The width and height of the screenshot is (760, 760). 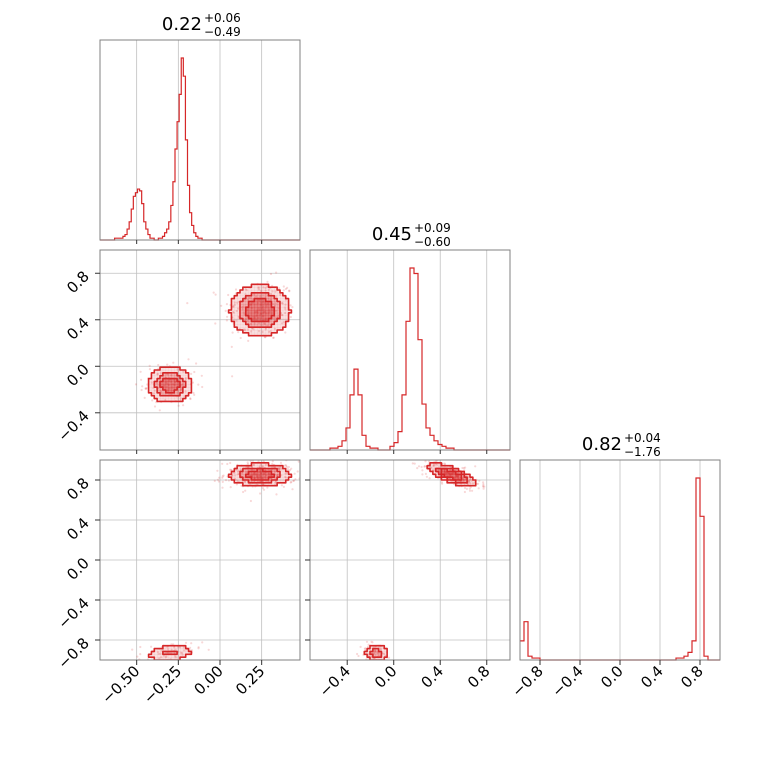 I want to click on panel-frame, so click(x=410, y=350).